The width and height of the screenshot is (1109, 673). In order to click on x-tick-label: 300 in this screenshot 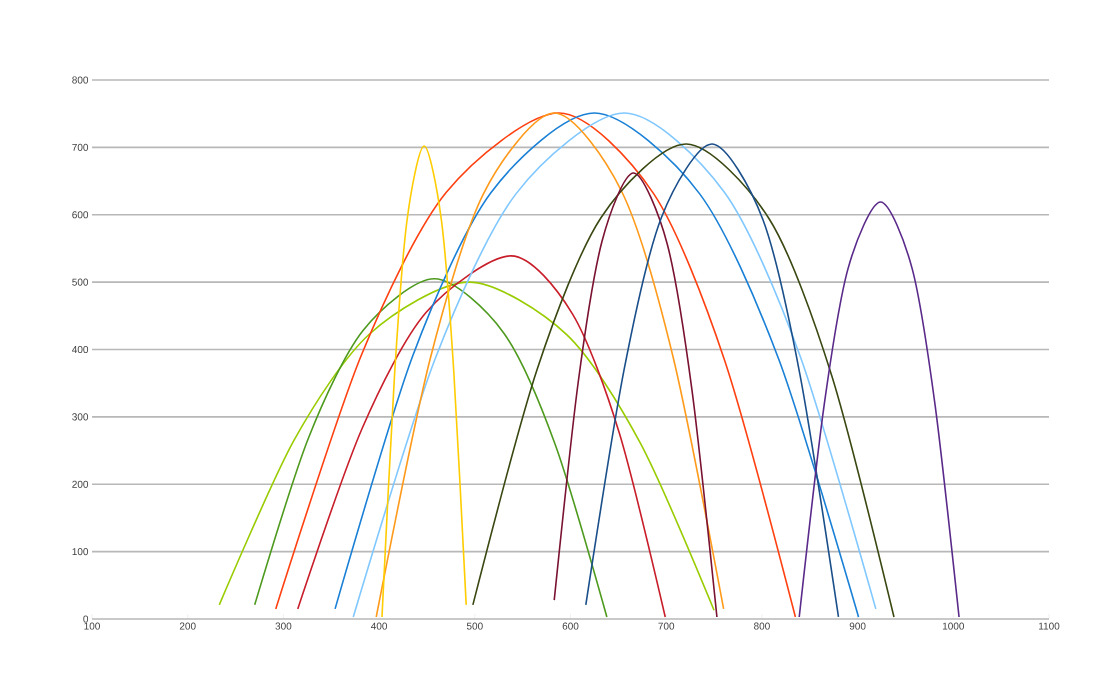, I will do `click(283, 626)`.